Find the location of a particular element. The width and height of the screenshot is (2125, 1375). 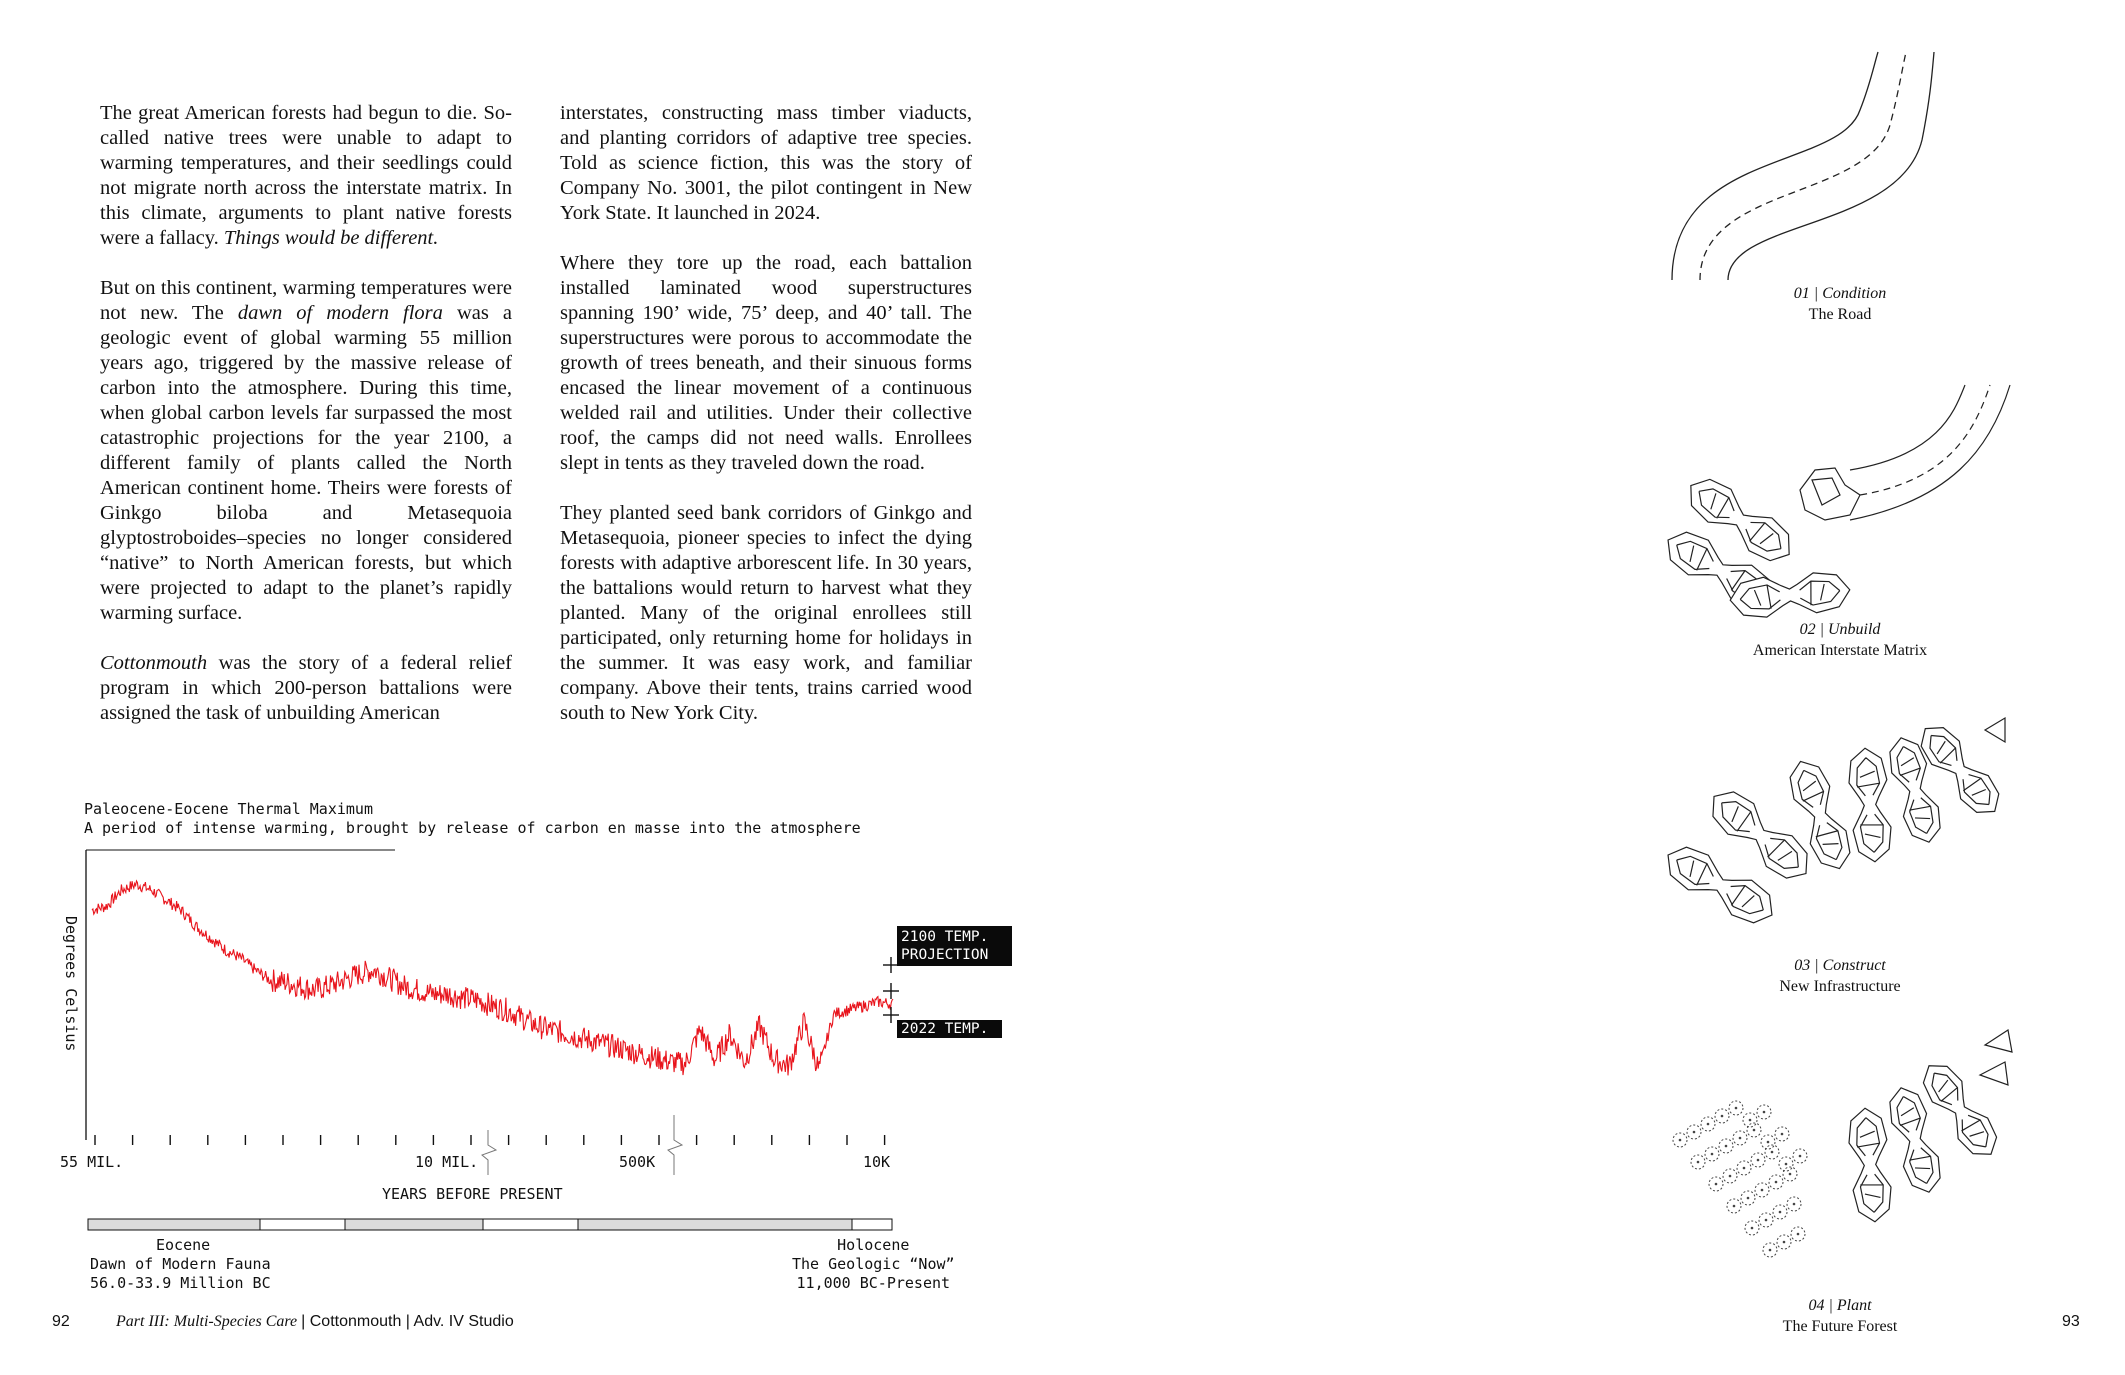

x-tick-label: 10K is located at coordinates (876, 1162).